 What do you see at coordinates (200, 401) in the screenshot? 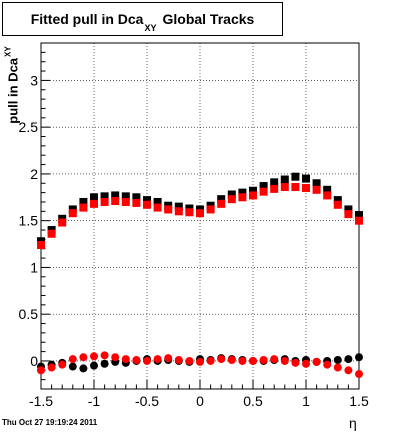
I see `x-tick-label: 0` at bounding box center [200, 401].